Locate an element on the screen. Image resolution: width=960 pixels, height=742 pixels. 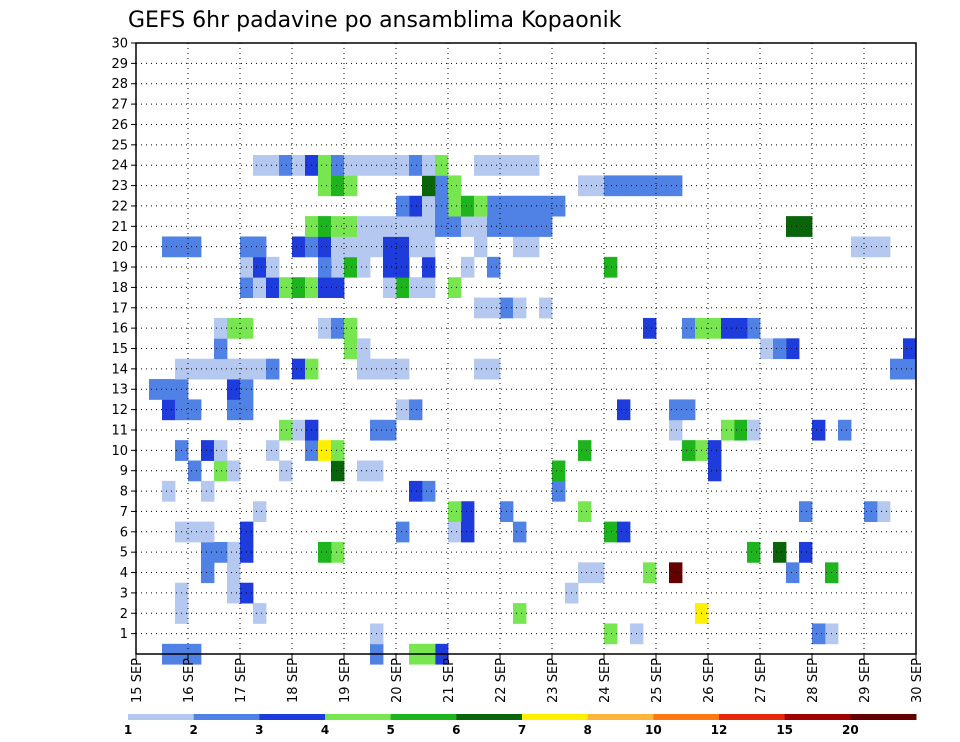
y-tick-label: 24 is located at coordinates (119, 166).